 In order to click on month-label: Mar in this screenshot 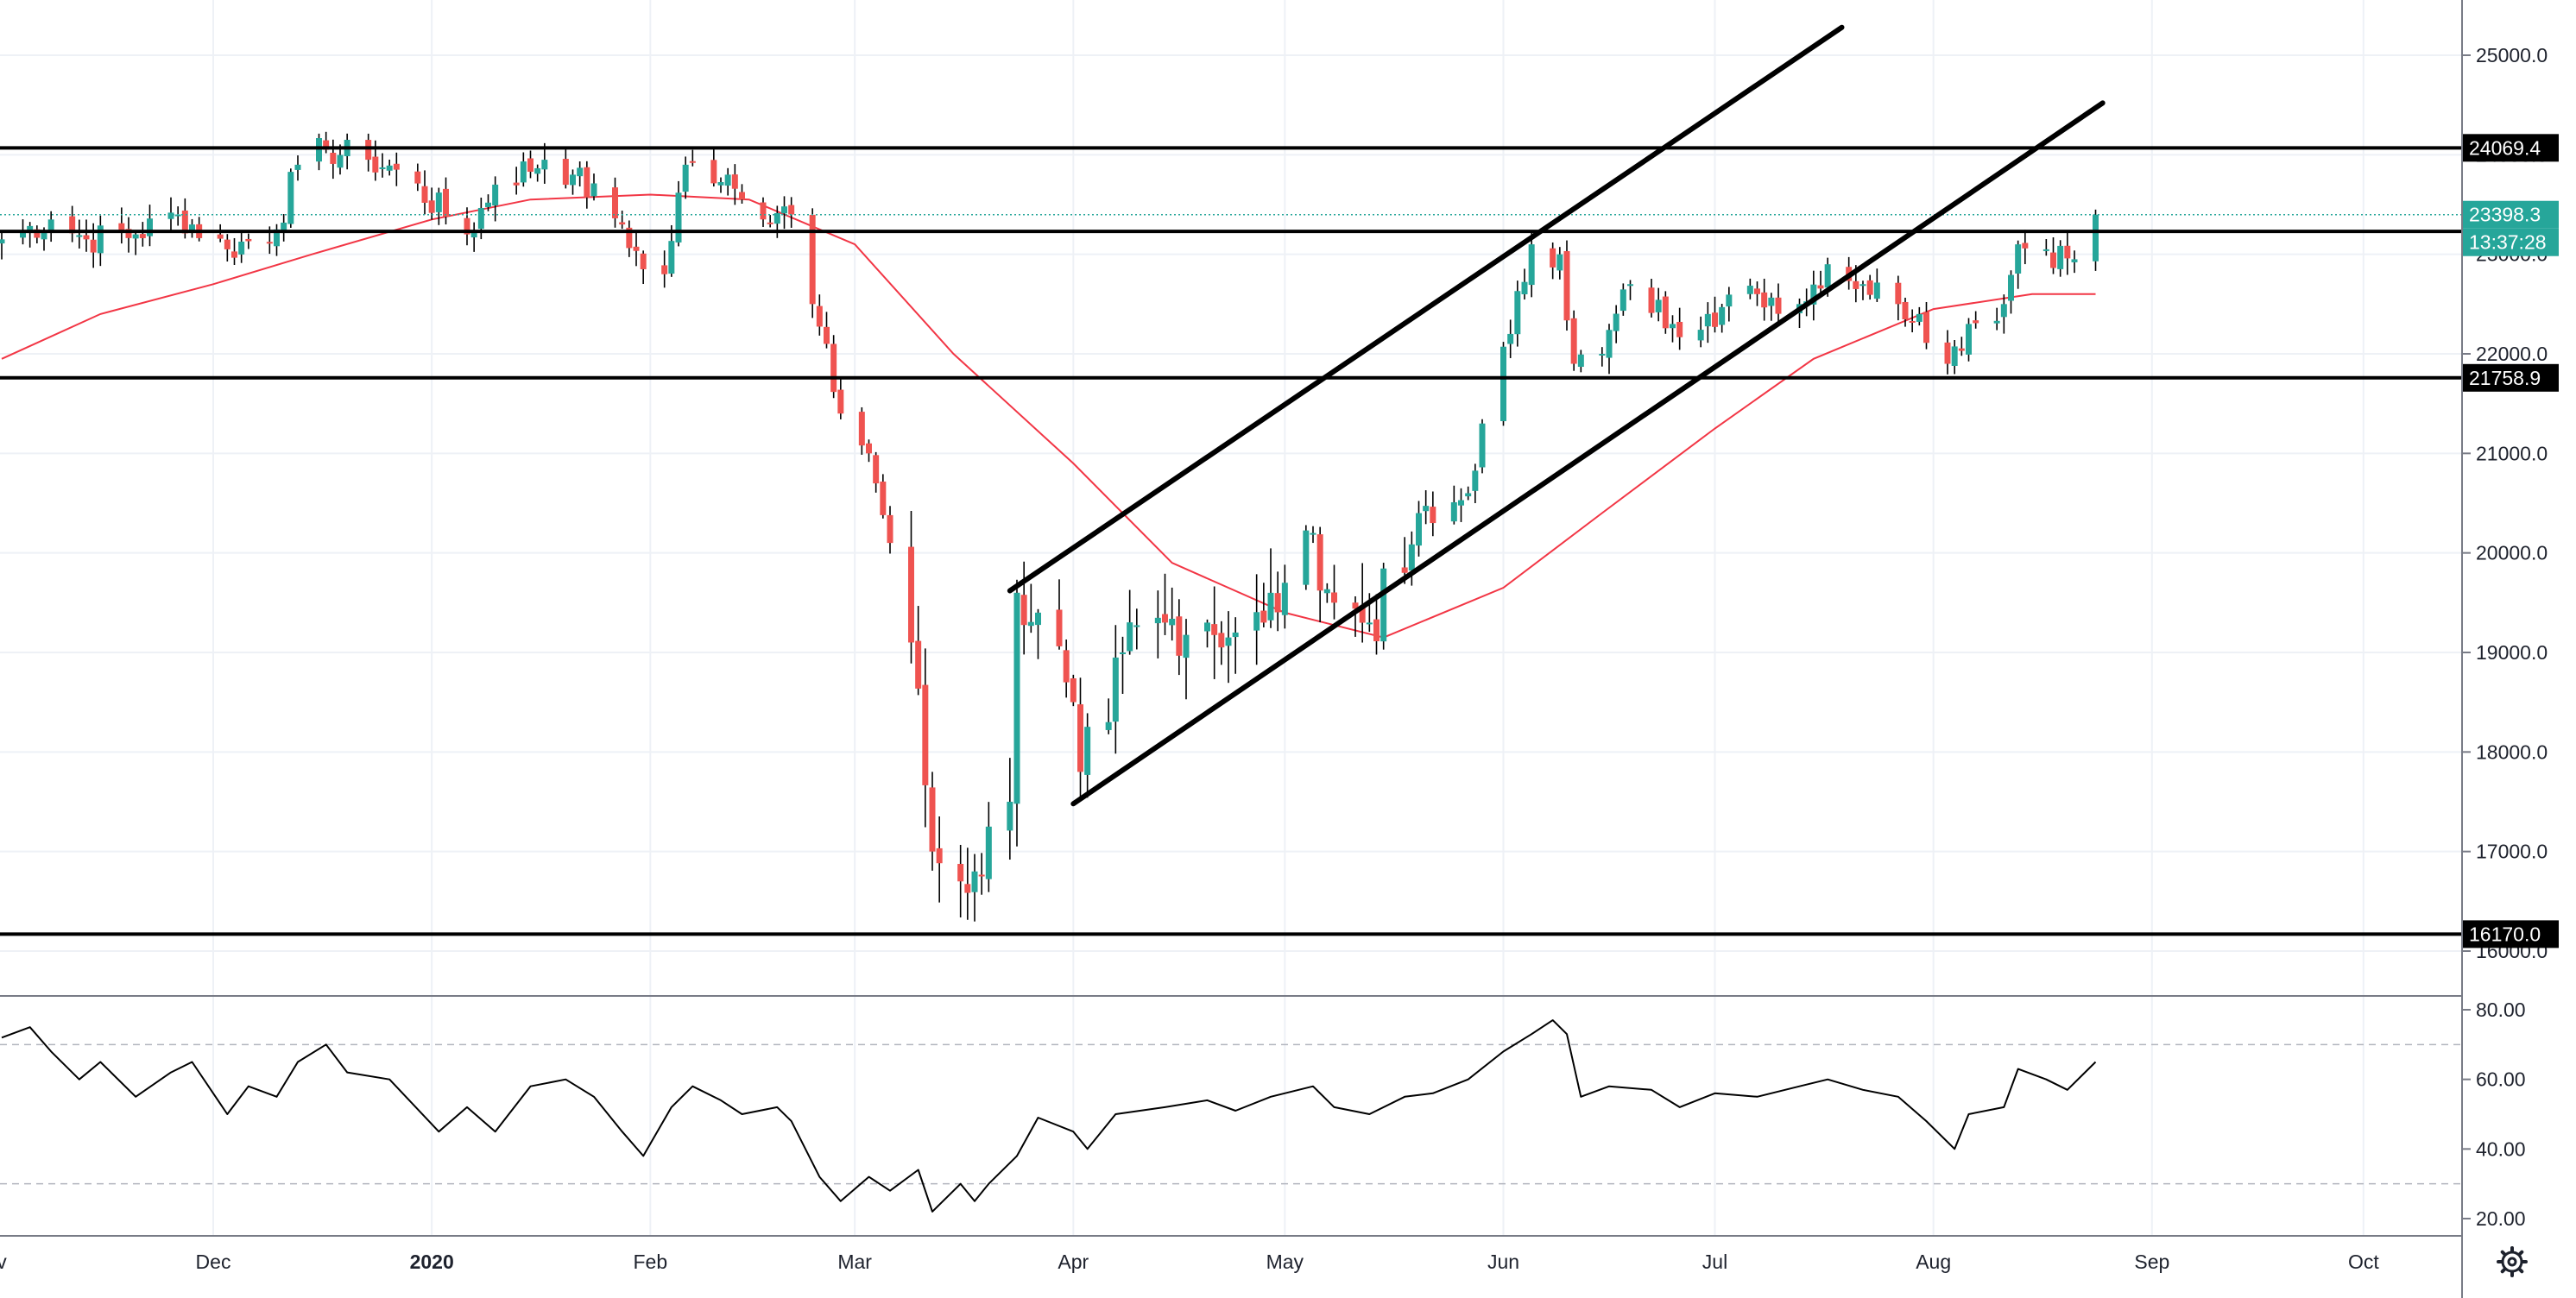, I will do `click(854, 1262)`.